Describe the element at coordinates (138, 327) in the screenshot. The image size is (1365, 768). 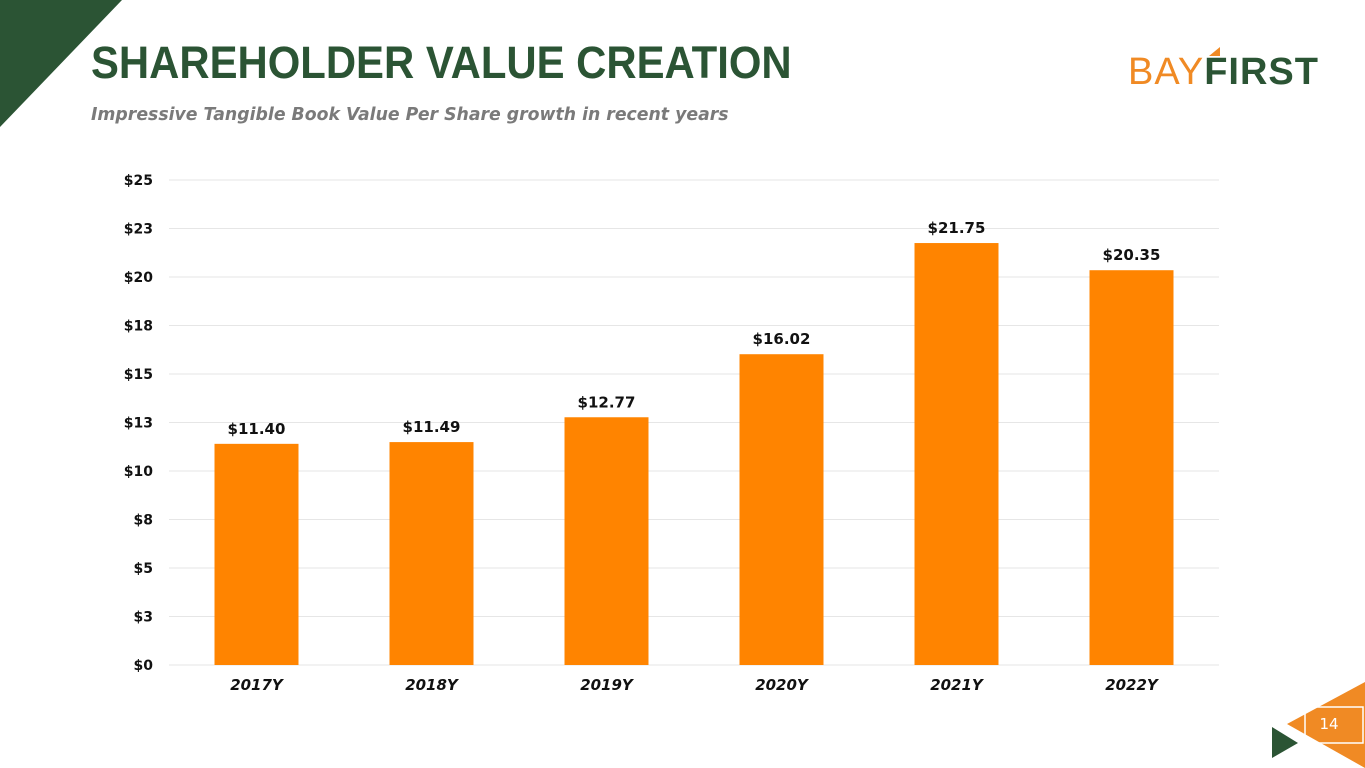
I see `y-tick-label: $18` at that location.